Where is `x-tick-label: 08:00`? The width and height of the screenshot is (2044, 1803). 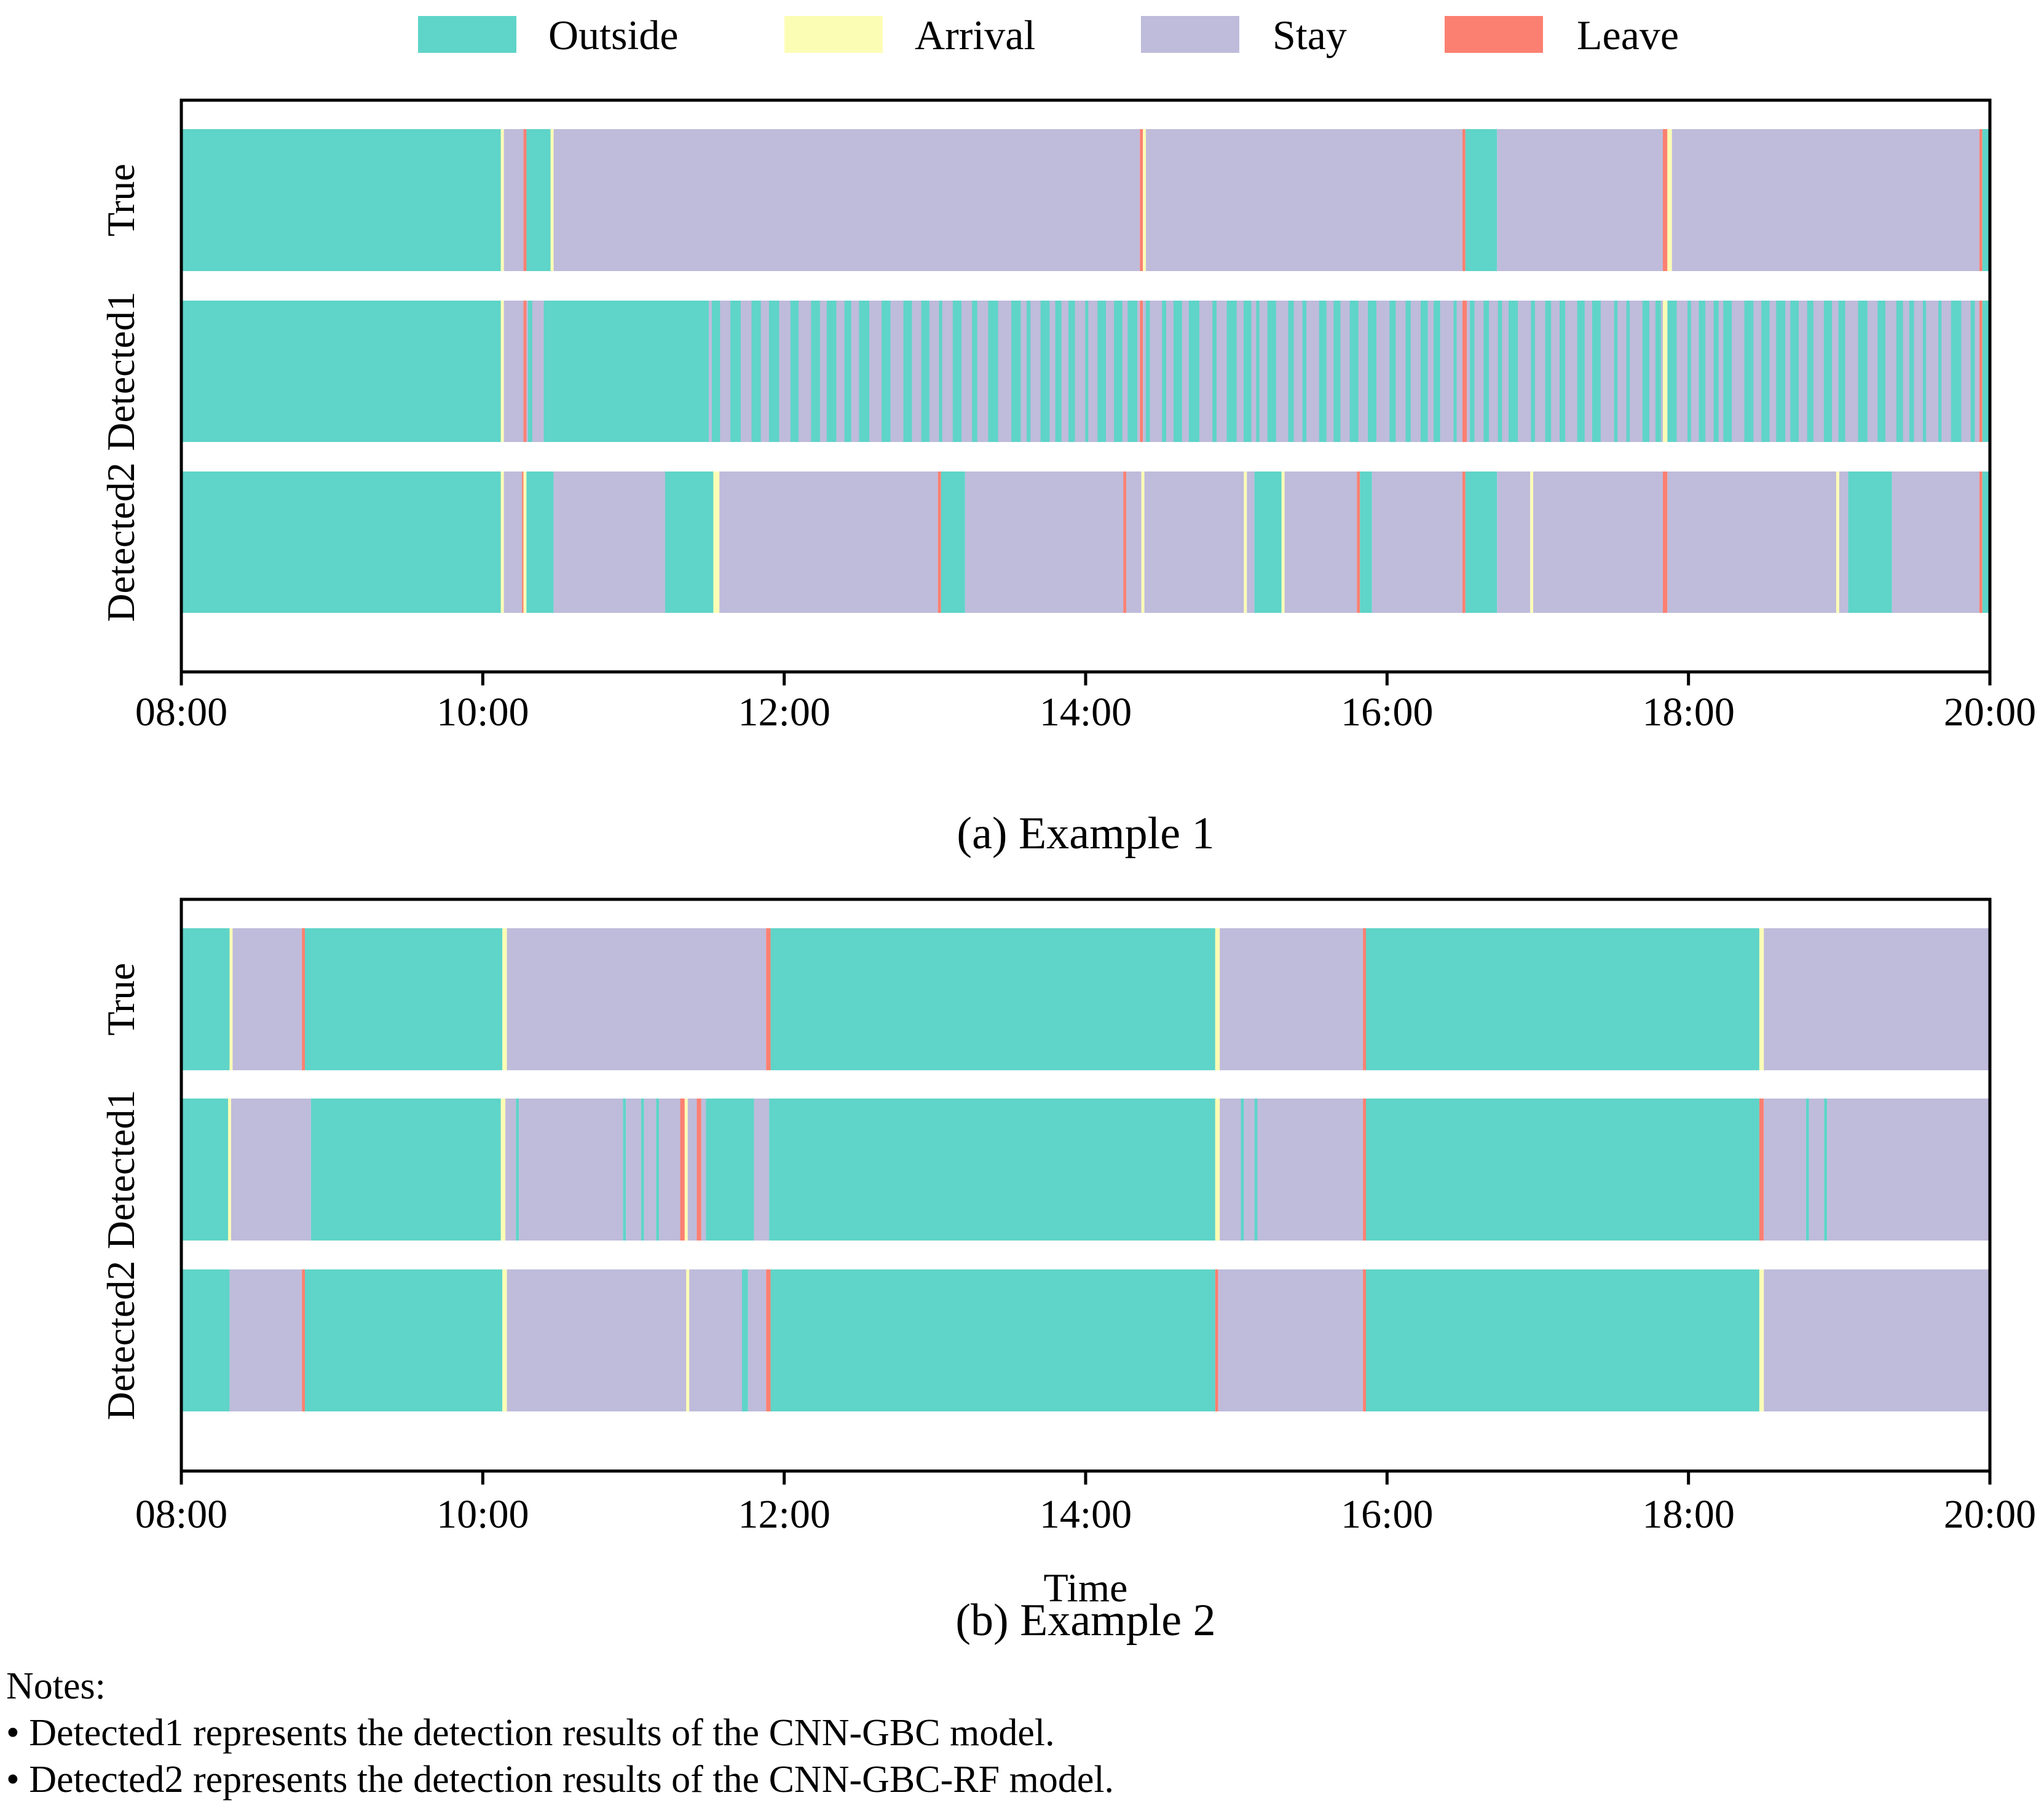
x-tick-label: 08:00 is located at coordinates (181, 713).